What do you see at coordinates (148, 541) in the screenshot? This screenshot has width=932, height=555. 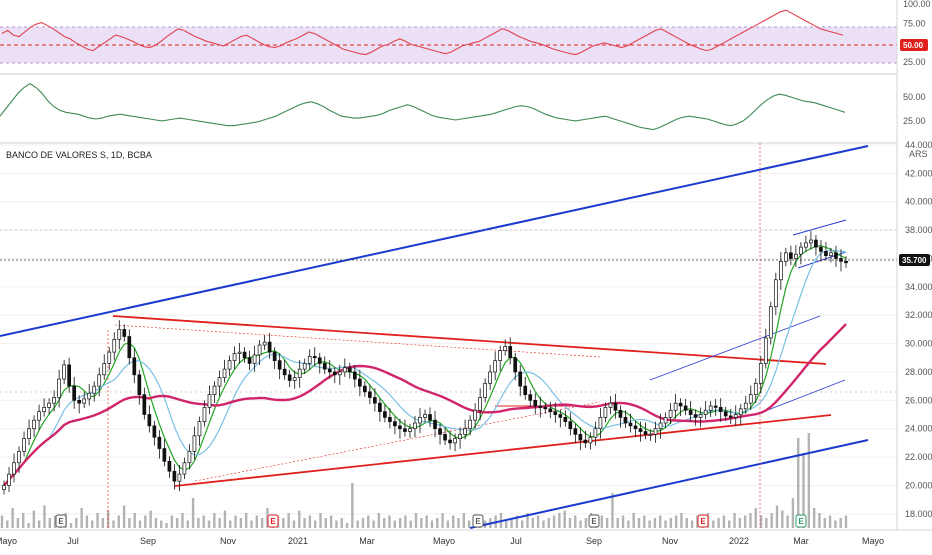 I see `time-axis-label: Sep` at bounding box center [148, 541].